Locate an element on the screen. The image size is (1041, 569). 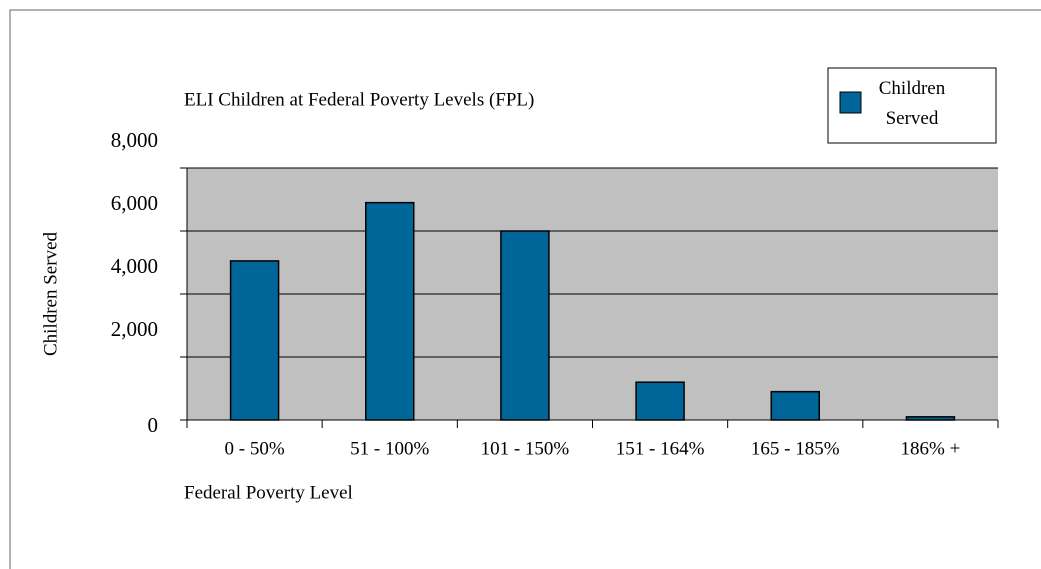
y-tick-label: 0 is located at coordinates (153, 425).